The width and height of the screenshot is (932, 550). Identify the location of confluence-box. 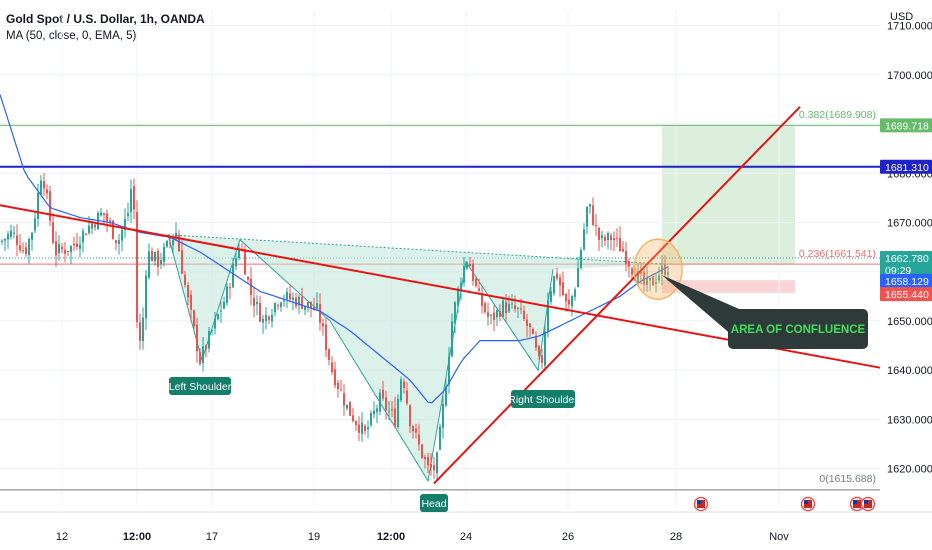
(798, 329).